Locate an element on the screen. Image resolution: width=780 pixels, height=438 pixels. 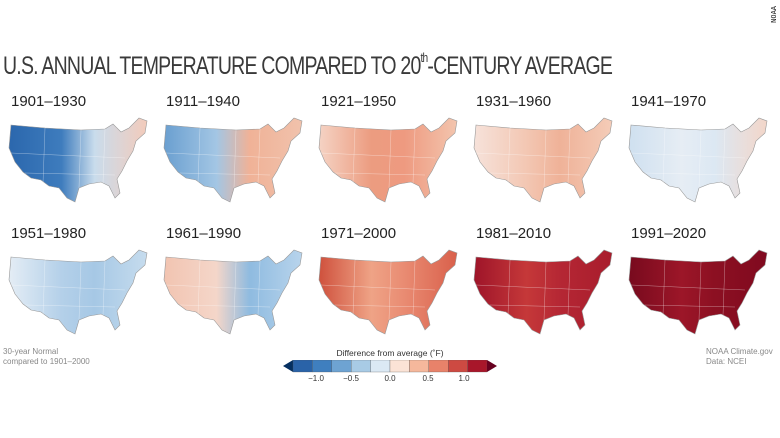
map-panel: 1951–1980 is located at coordinates (80, 285).